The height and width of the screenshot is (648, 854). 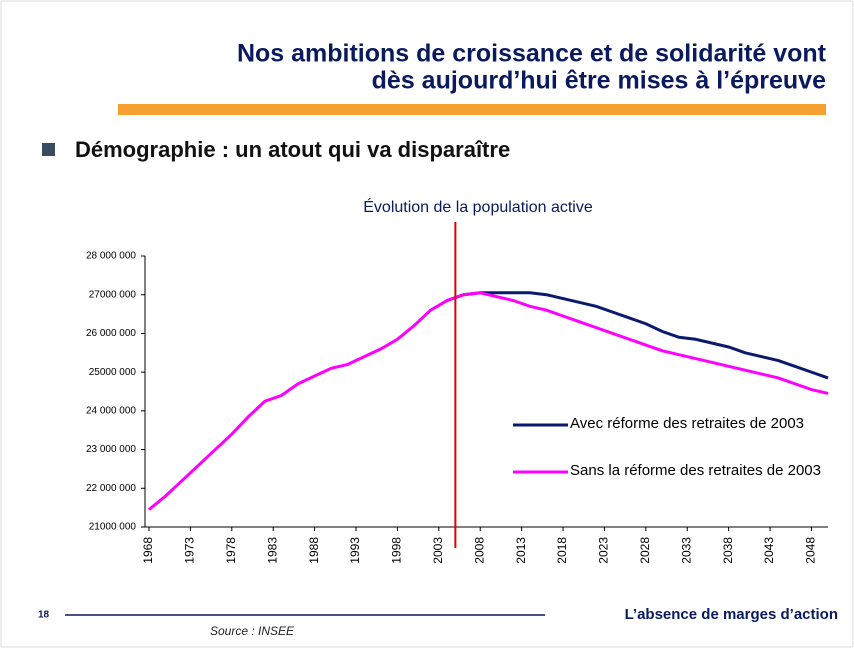 What do you see at coordinates (687, 423) in the screenshot?
I see `legend-label: Avec réforme des retraites de 2003` at bounding box center [687, 423].